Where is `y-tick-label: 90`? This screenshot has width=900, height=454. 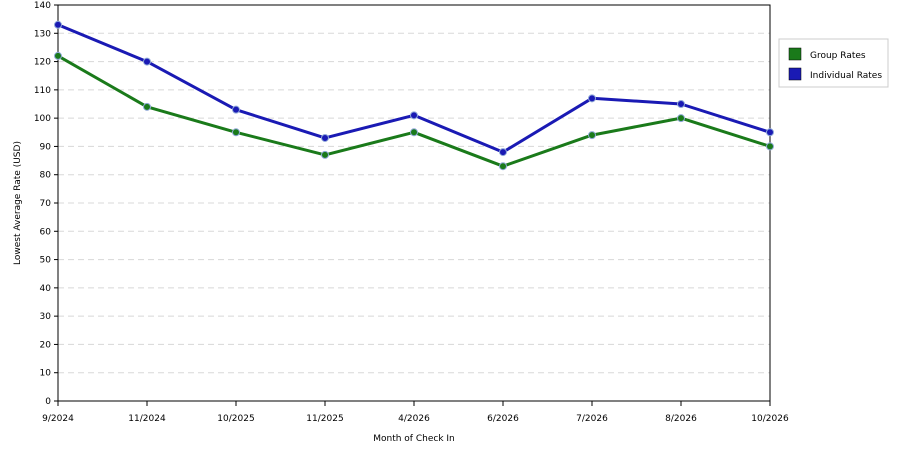
y-tick-label: 90 is located at coordinates (46, 147).